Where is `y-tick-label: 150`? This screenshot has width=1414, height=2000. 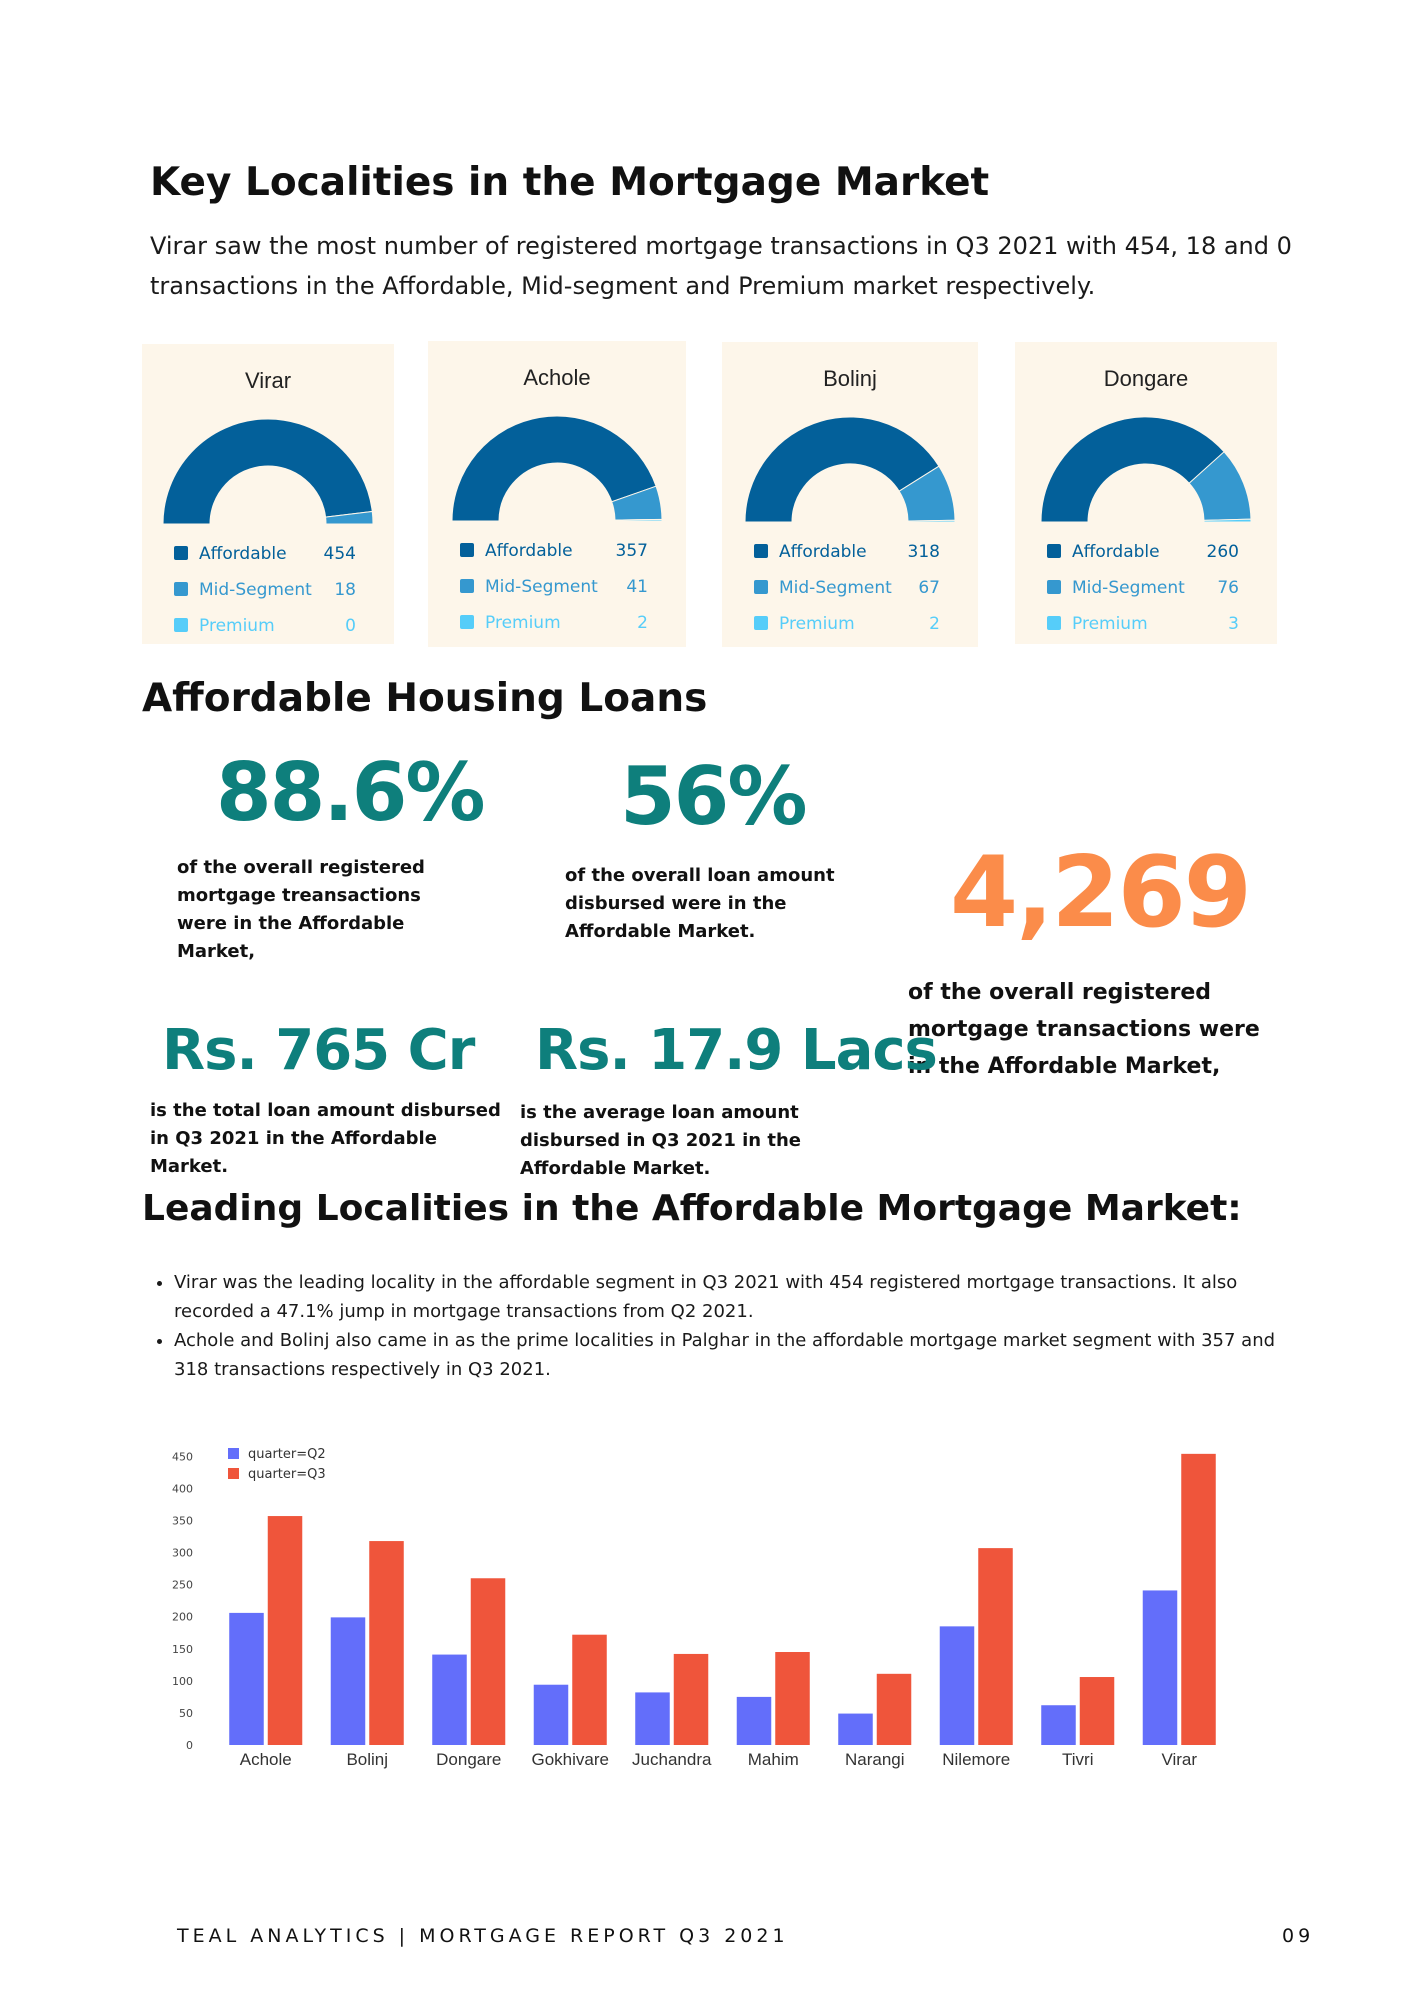 y-tick-label: 150 is located at coordinates (182, 1649).